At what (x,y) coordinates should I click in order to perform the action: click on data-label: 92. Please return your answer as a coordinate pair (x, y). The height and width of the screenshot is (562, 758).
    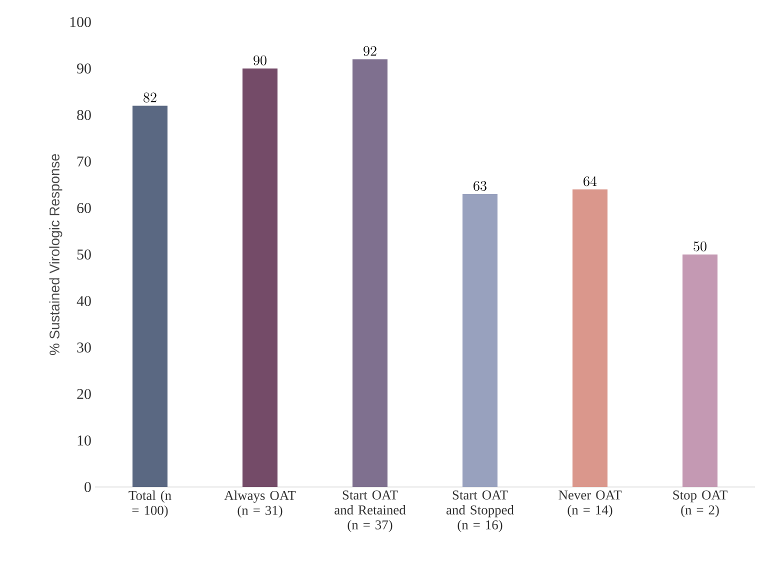
    Looking at the image, I should click on (370, 51).